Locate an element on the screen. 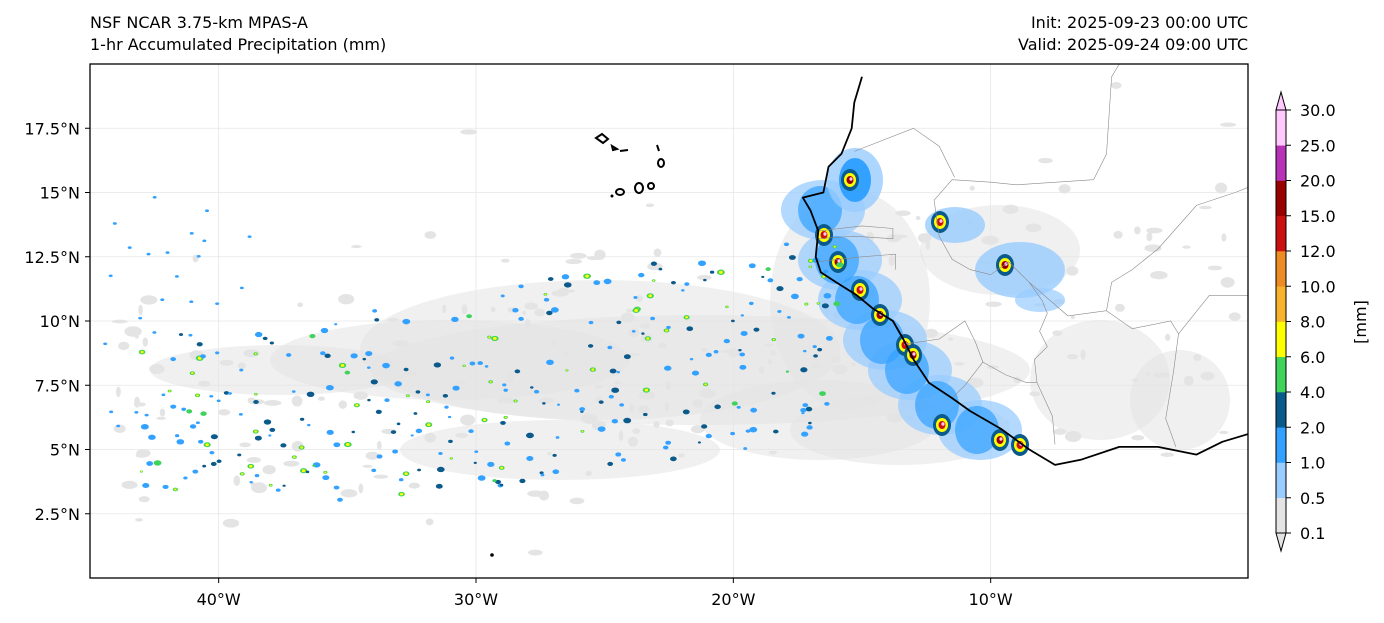  lon-tick-label: 20°W is located at coordinates (733, 599).